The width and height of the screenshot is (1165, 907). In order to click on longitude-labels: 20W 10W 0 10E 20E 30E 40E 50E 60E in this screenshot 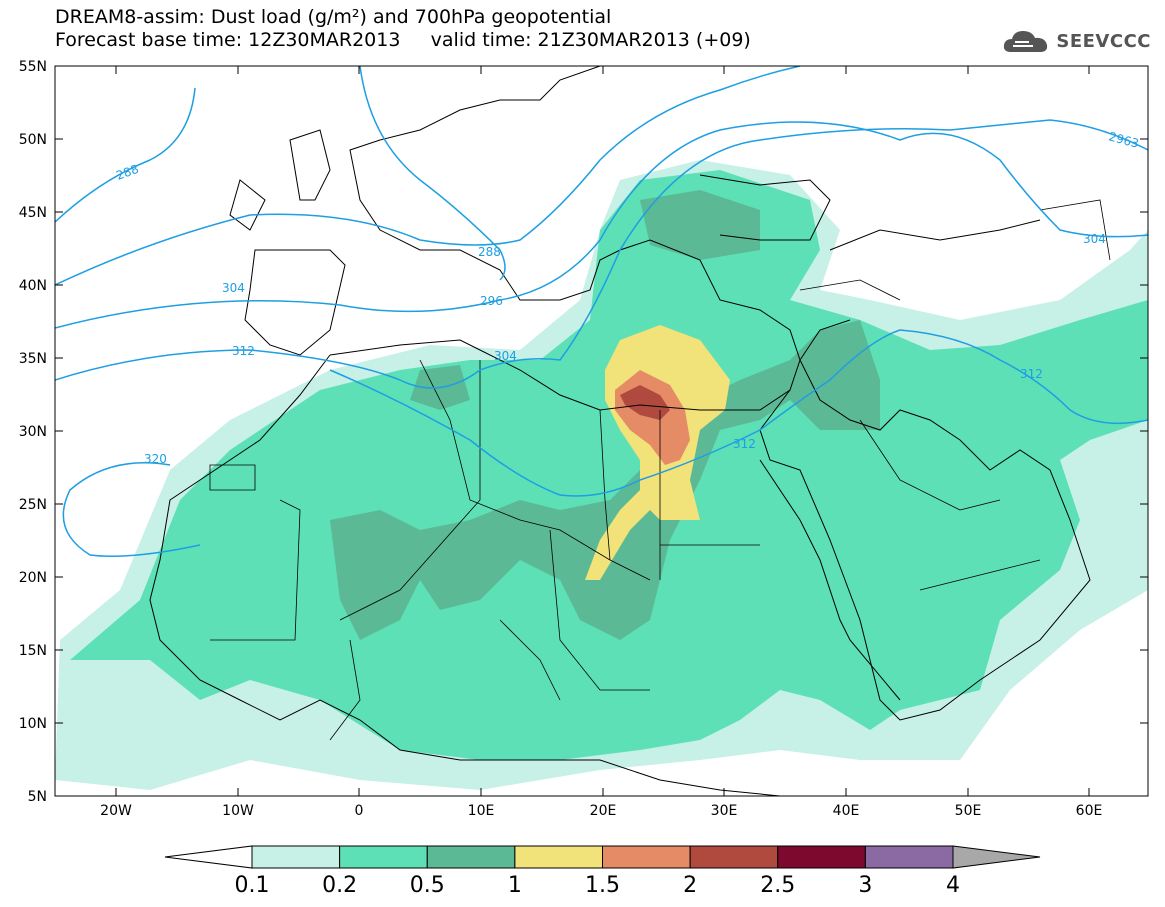, I will do `click(601, 811)`.